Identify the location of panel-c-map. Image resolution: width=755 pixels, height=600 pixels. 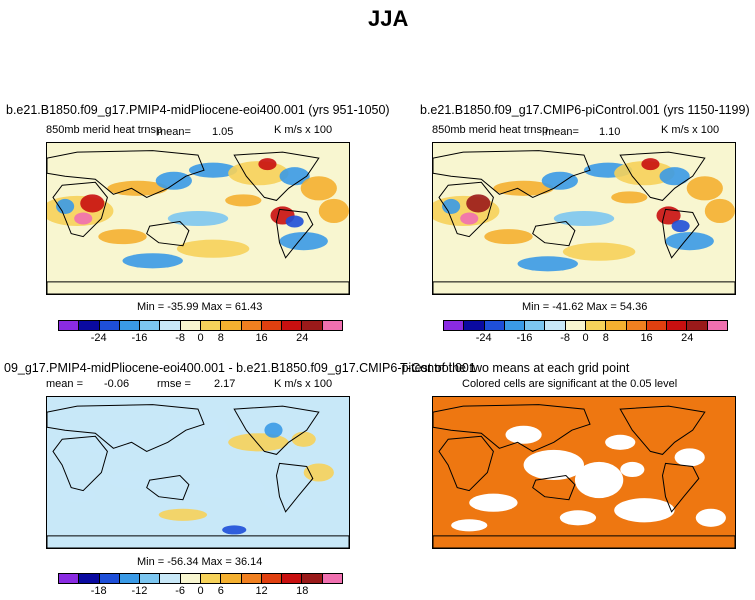
(198, 472).